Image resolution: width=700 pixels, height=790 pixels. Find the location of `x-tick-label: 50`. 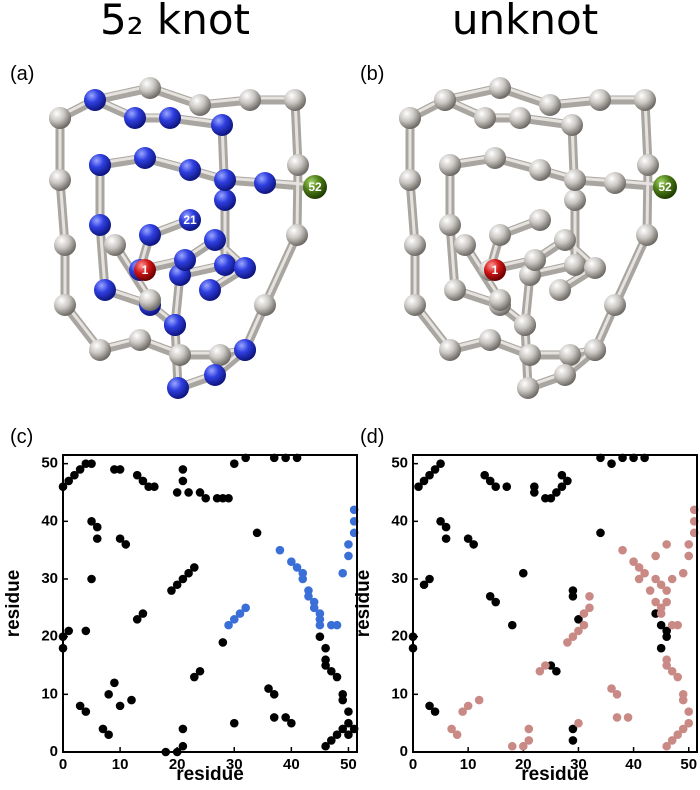

x-tick-label: 50 is located at coordinates (348, 764).